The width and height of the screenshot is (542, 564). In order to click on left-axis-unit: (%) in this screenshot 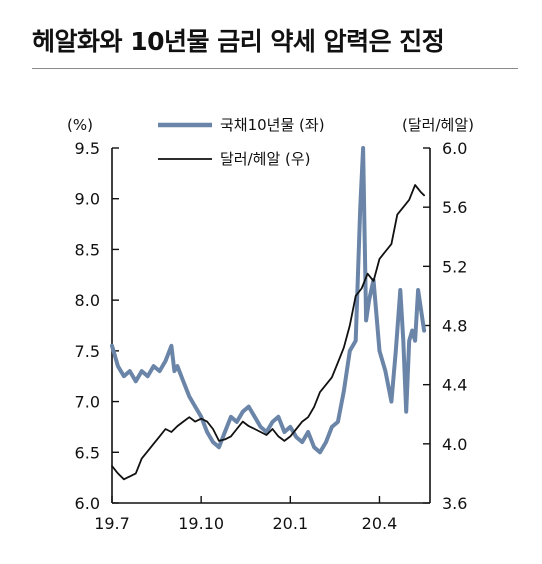, I will do `click(80, 125)`.